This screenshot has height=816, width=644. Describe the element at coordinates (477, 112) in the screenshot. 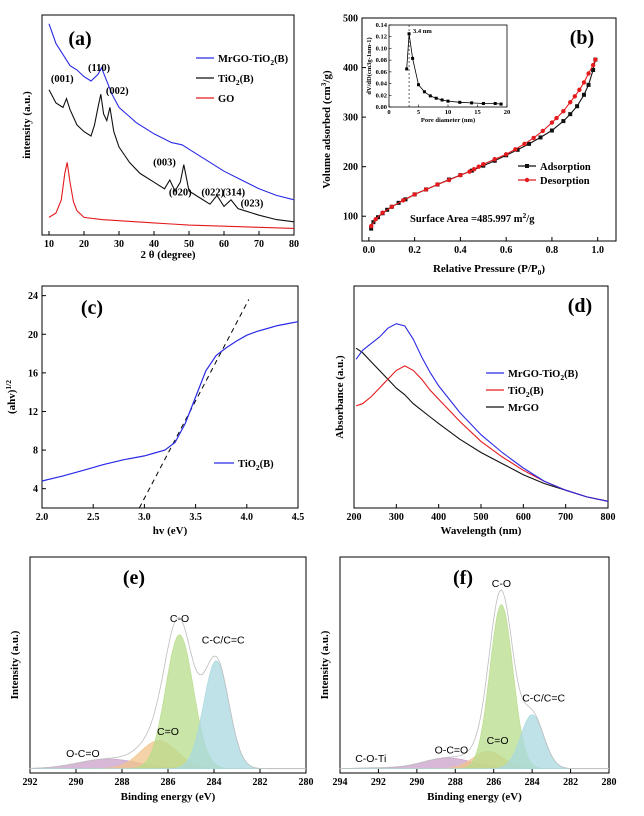

I see `inset-x-tick-label: 15` at that location.